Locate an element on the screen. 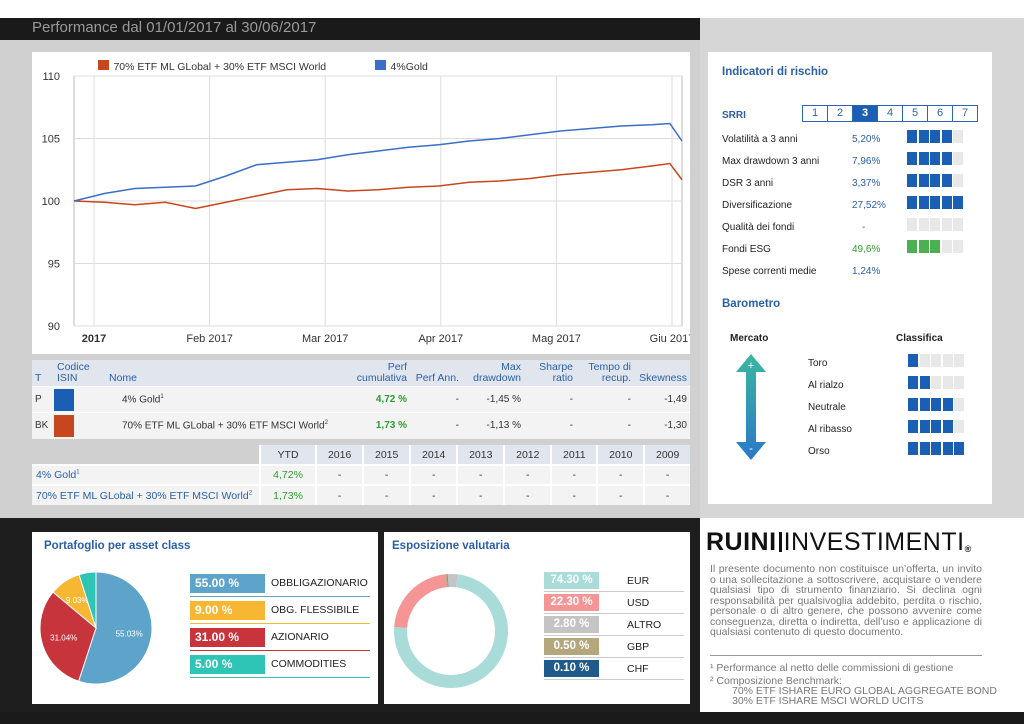 This screenshot has width=1024, height=724. srri-level-7: 7 is located at coordinates (965, 113).